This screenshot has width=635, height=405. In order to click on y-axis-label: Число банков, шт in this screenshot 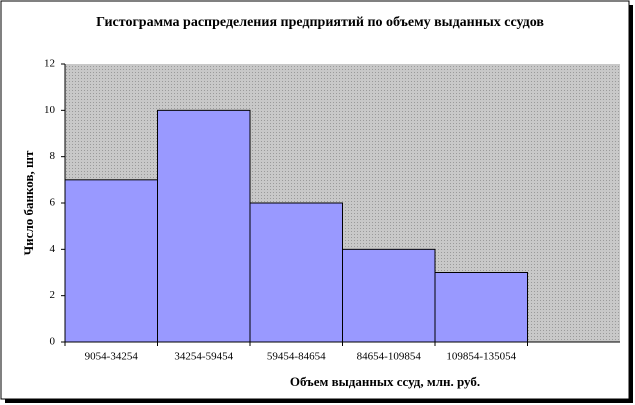, I will do `click(28, 202)`.